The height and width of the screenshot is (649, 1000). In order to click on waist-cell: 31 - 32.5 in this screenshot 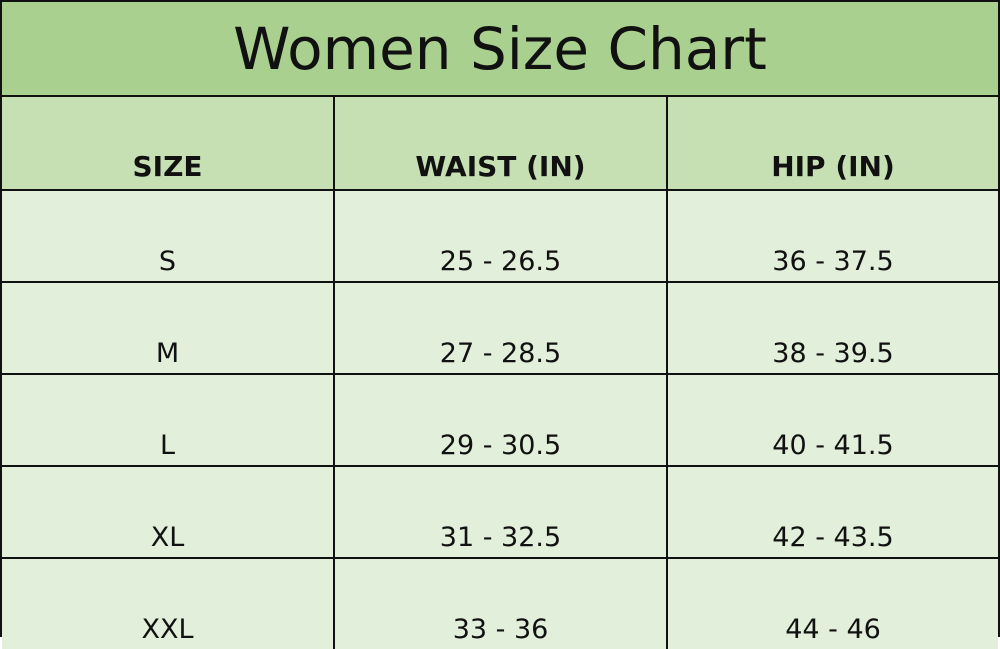, I will do `click(500, 512)`.